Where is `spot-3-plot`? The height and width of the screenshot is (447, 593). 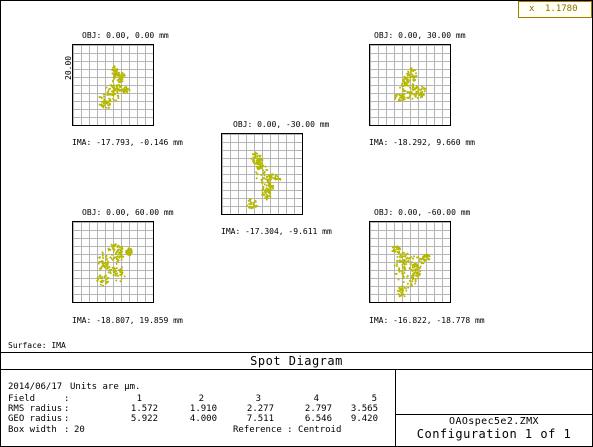 spot-3-plot is located at coordinates (262, 174).